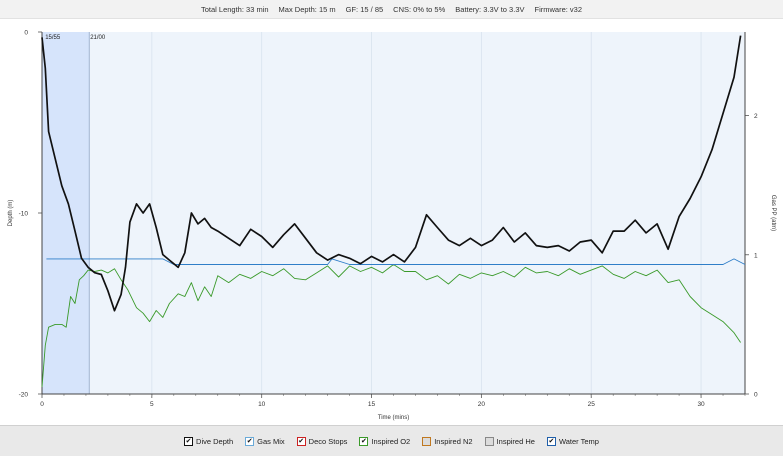 This screenshot has width=783, height=456. I want to click on battery-text: Battery: 3.3V to 3.3V, so click(490, 9).